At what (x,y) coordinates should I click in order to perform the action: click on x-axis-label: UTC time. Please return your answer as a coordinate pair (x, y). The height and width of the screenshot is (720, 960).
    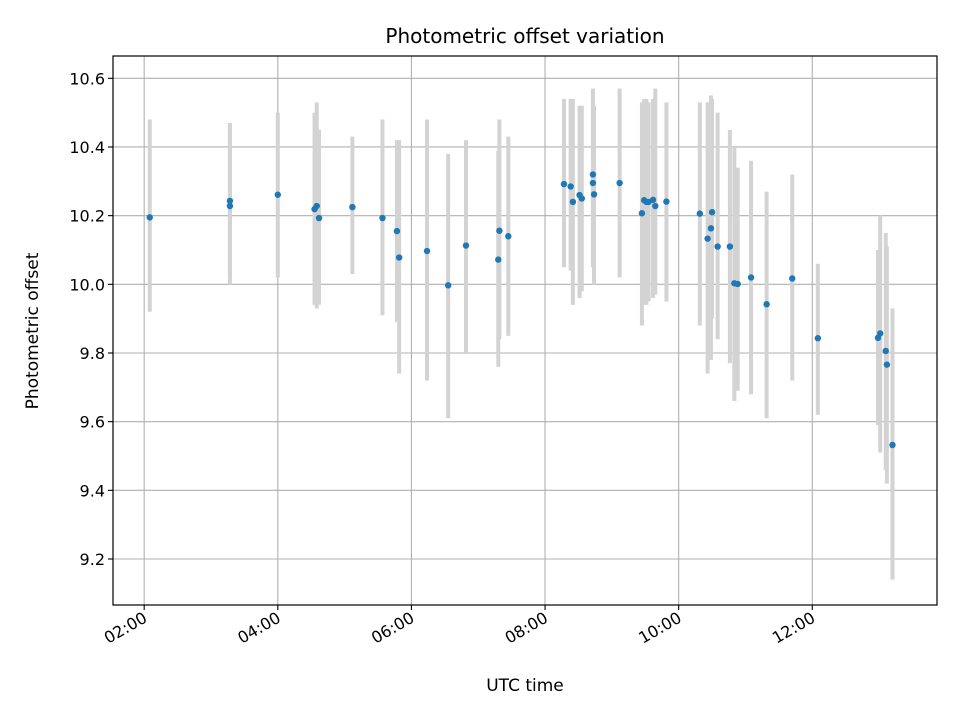
    Looking at the image, I should click on (525, 686).